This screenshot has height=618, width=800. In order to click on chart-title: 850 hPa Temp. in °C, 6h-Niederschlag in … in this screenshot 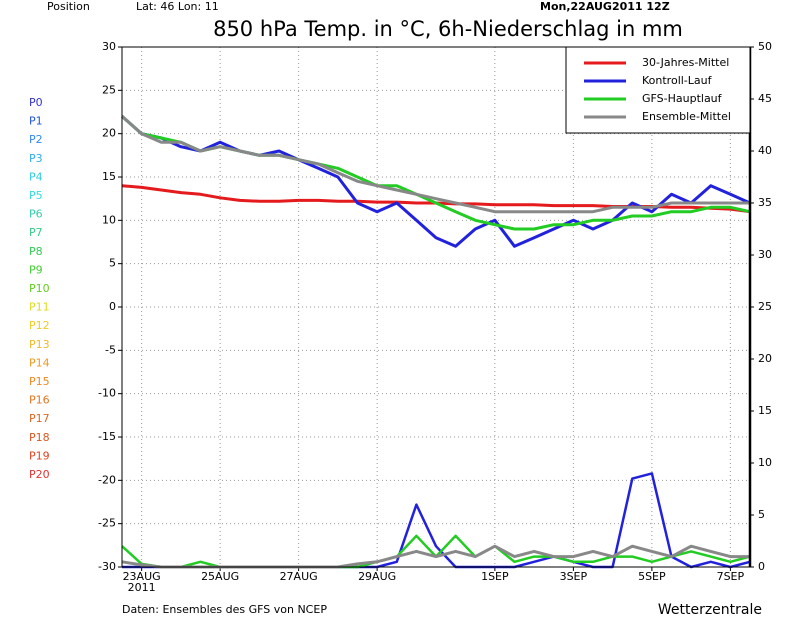, I will do `click(448, 29)`.